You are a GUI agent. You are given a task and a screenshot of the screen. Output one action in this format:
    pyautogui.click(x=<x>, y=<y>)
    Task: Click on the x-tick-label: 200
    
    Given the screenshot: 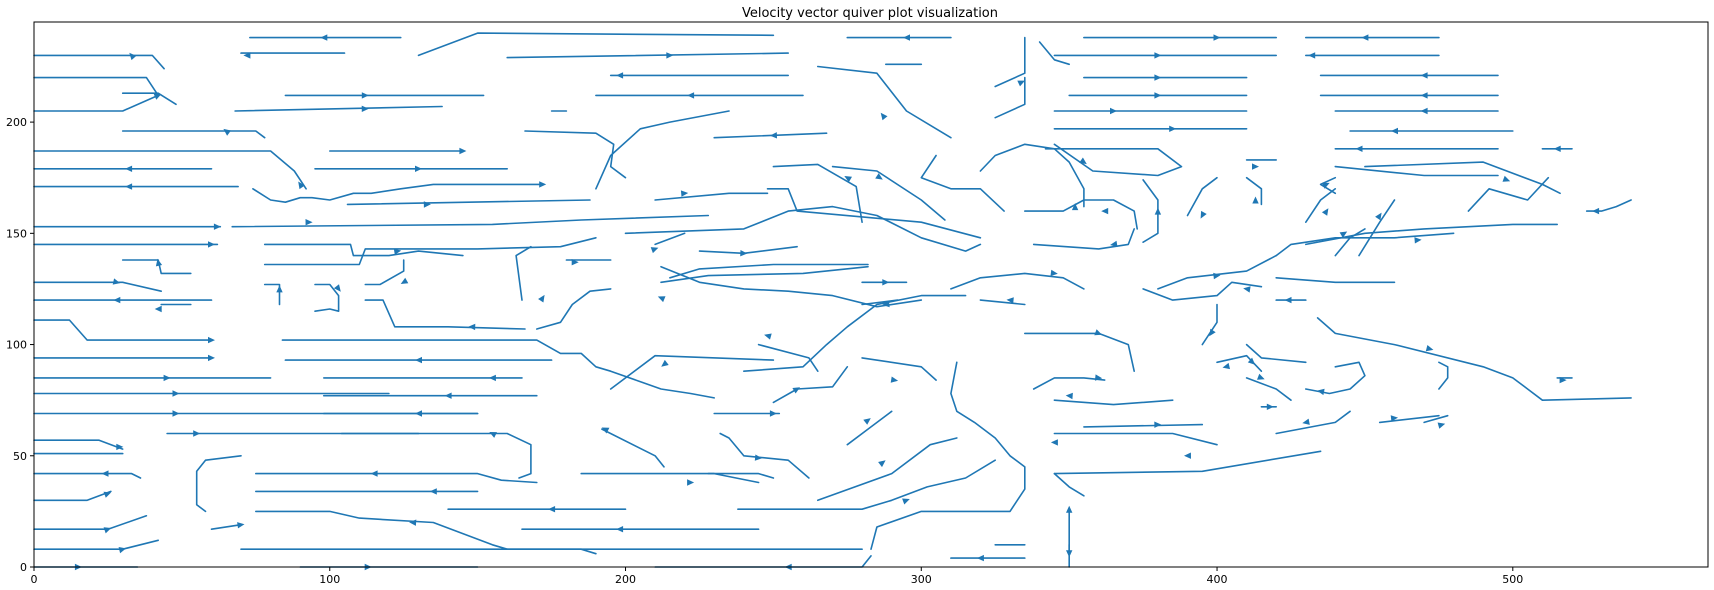 What is the action you would take?
    pyautogui.click(x=625, y=579)
    